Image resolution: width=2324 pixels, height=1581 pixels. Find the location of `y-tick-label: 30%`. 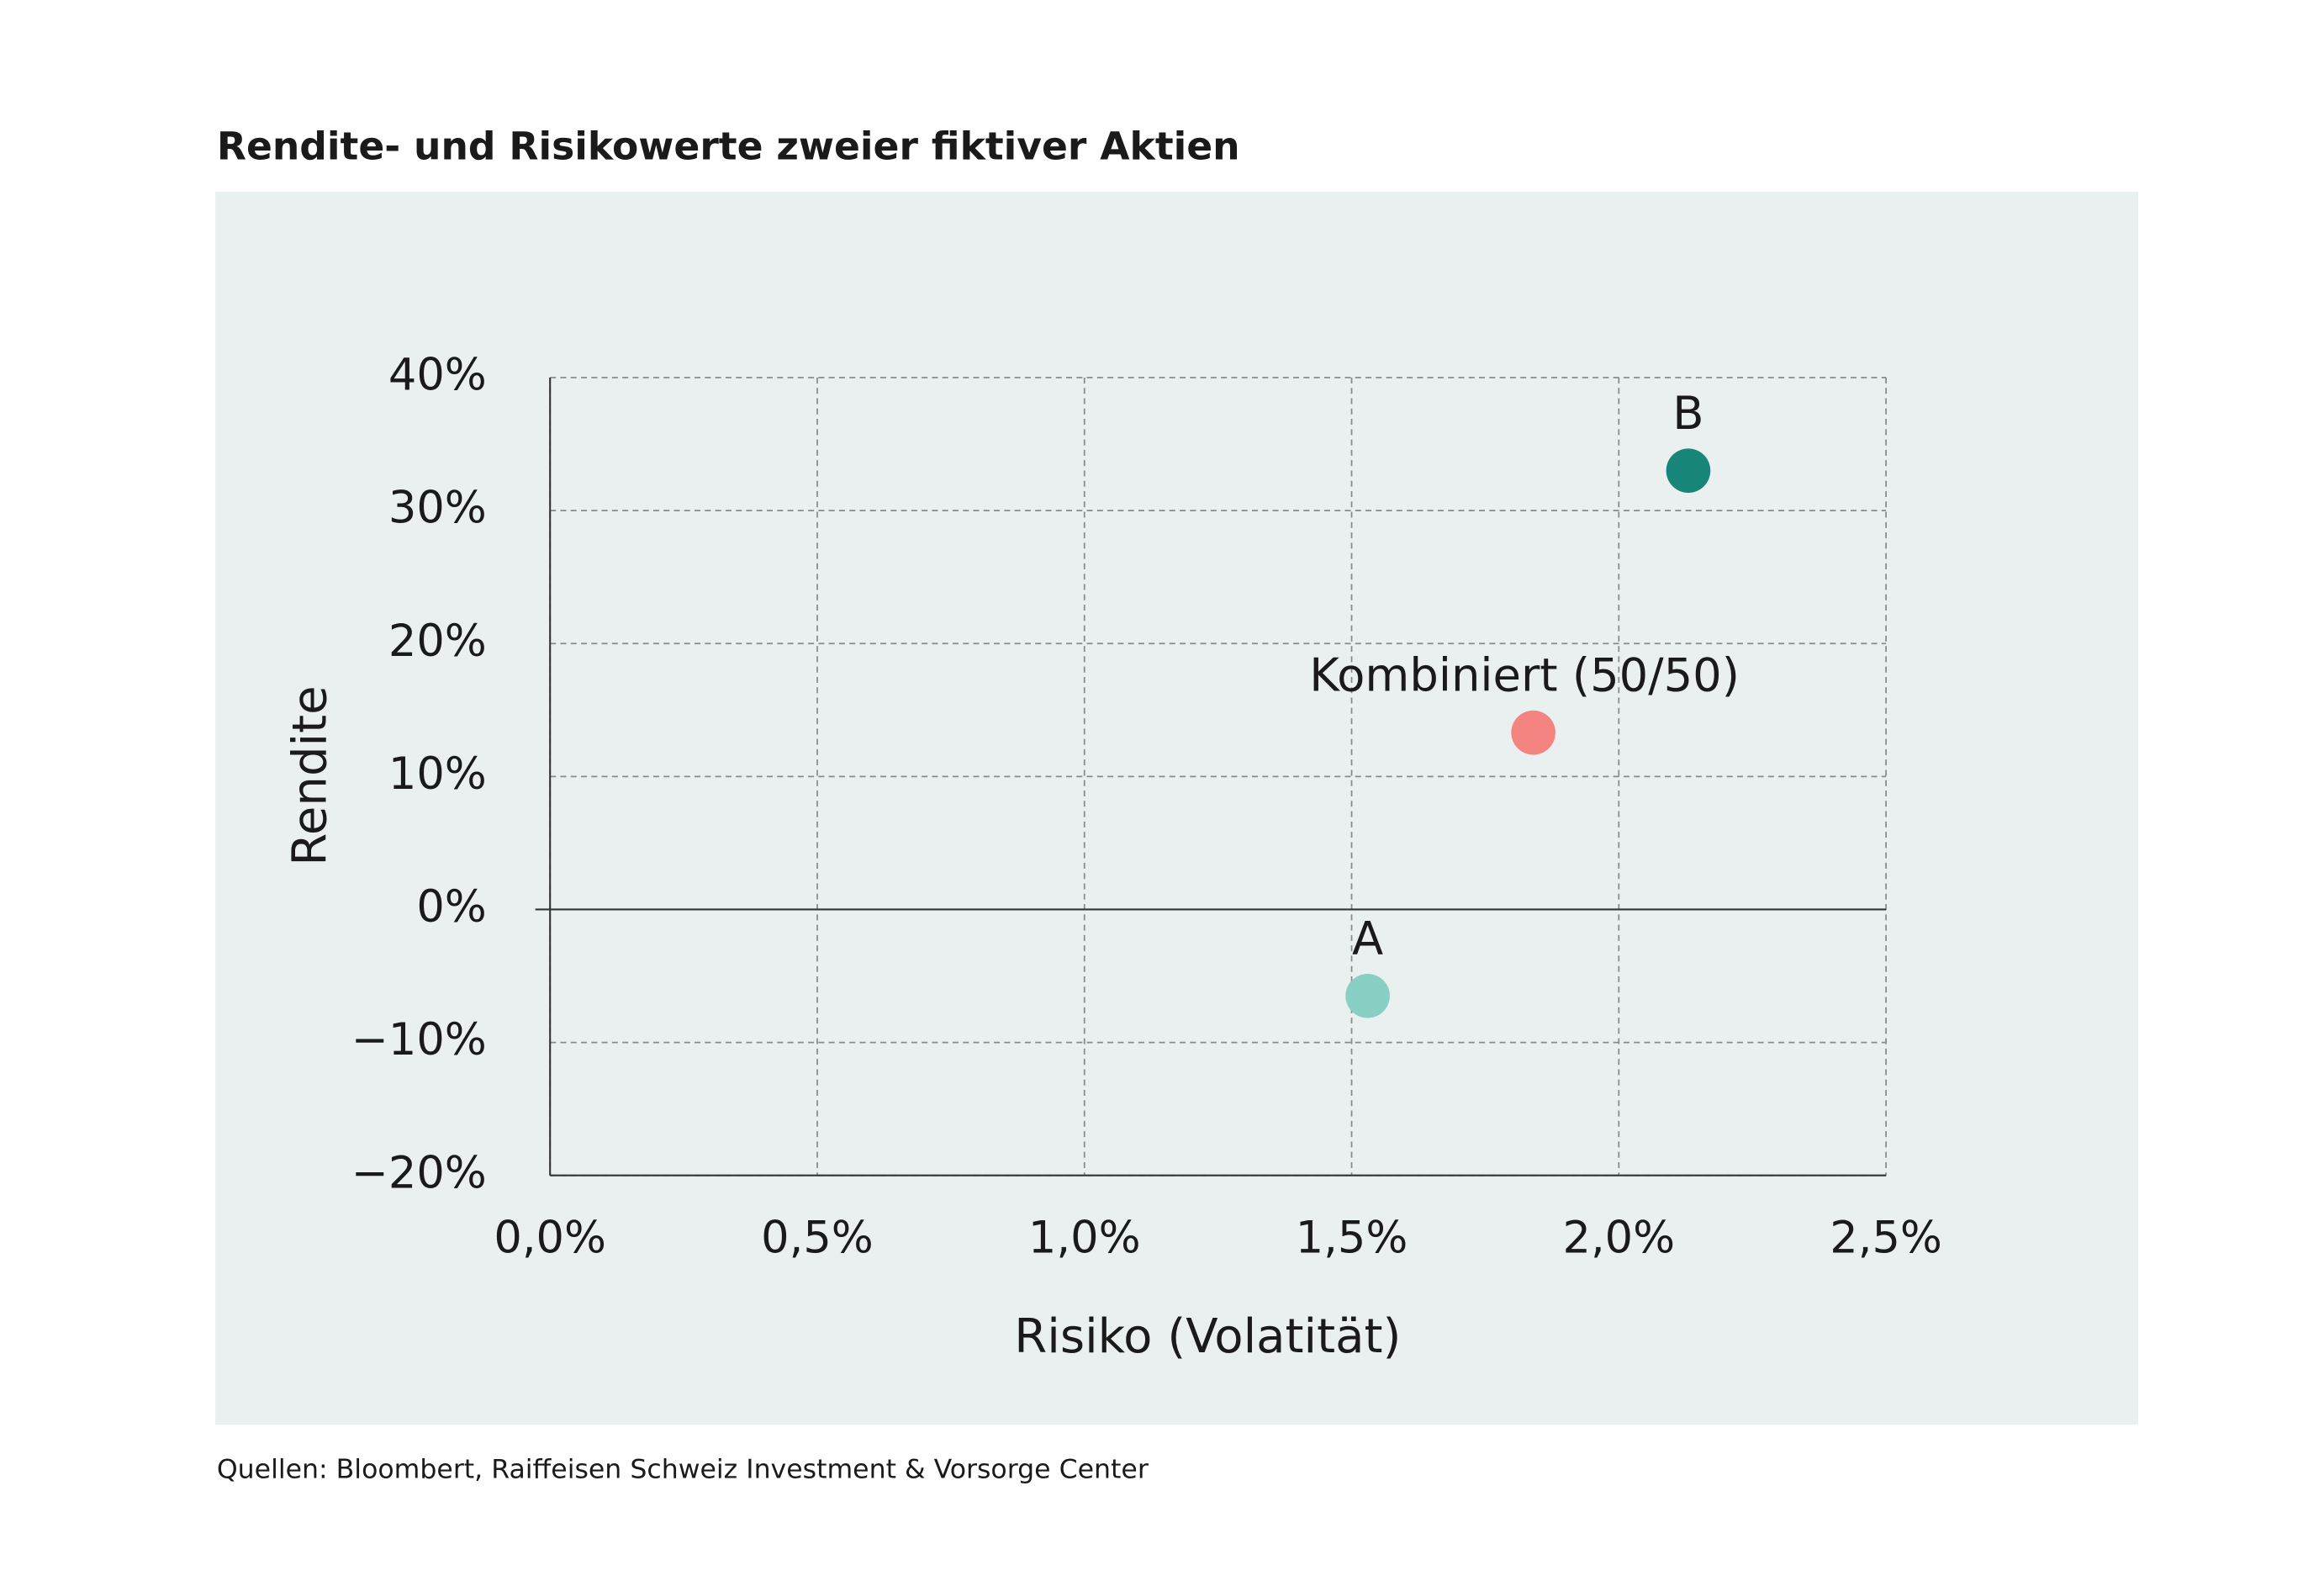

y-tick-label: 30% is located at coordinates (438, 509).